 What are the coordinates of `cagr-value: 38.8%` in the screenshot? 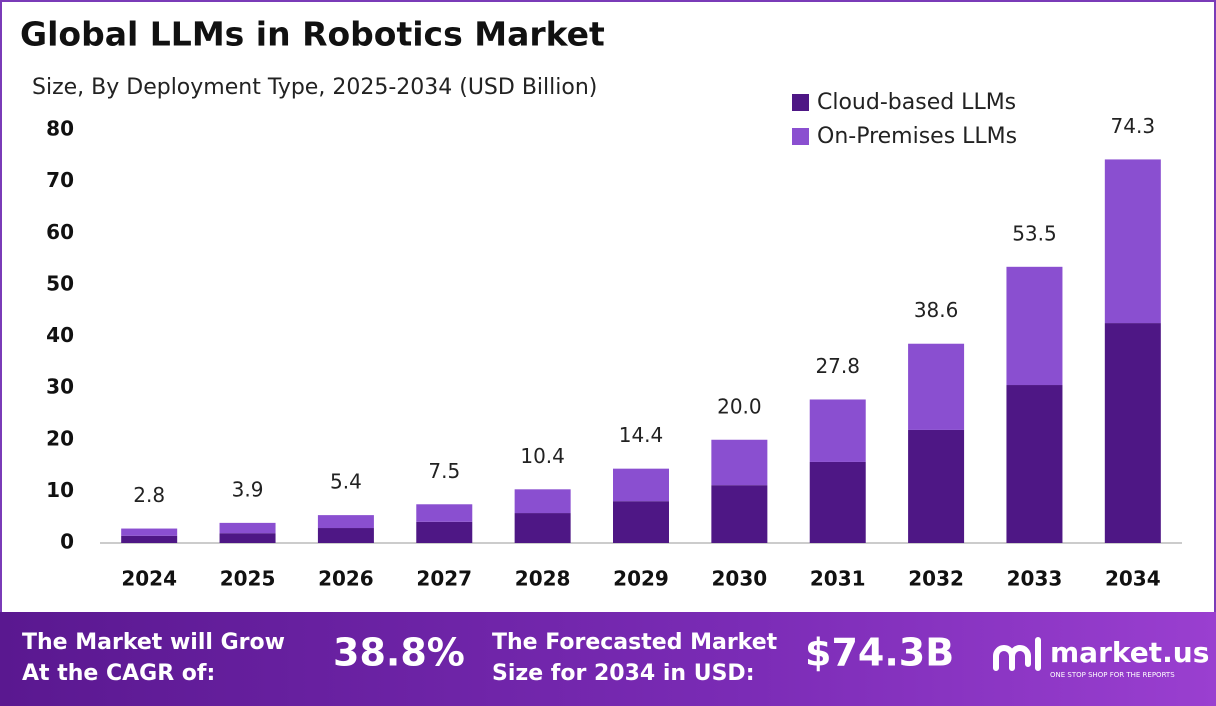 It's located at (399, 653).